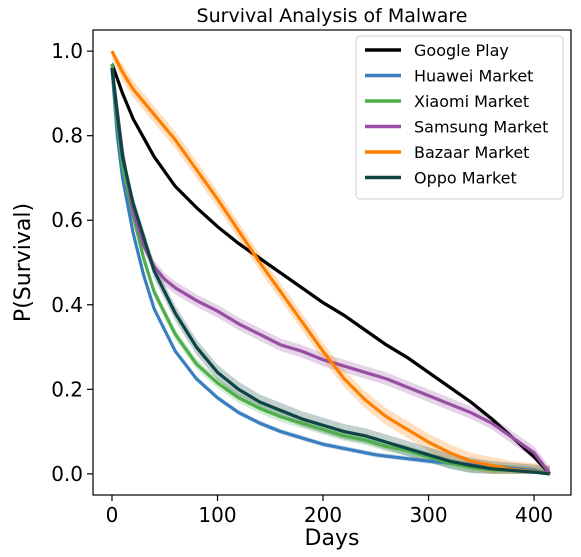  I want to click on bazaar-market-legend-label: Bazaar Market, so click(471, 152).